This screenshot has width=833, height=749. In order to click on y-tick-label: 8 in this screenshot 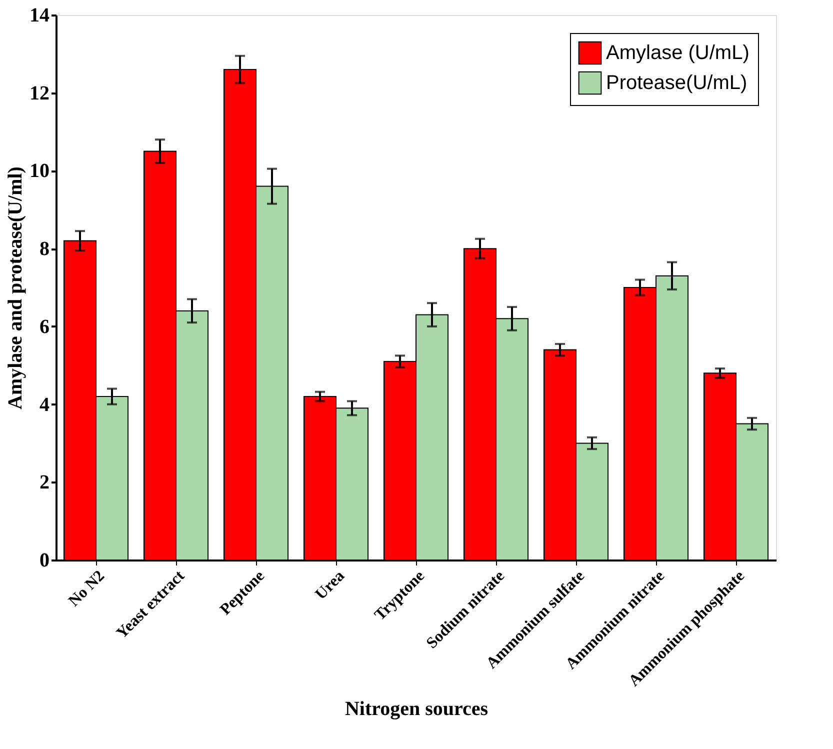, I will do `click(45, 249)`.